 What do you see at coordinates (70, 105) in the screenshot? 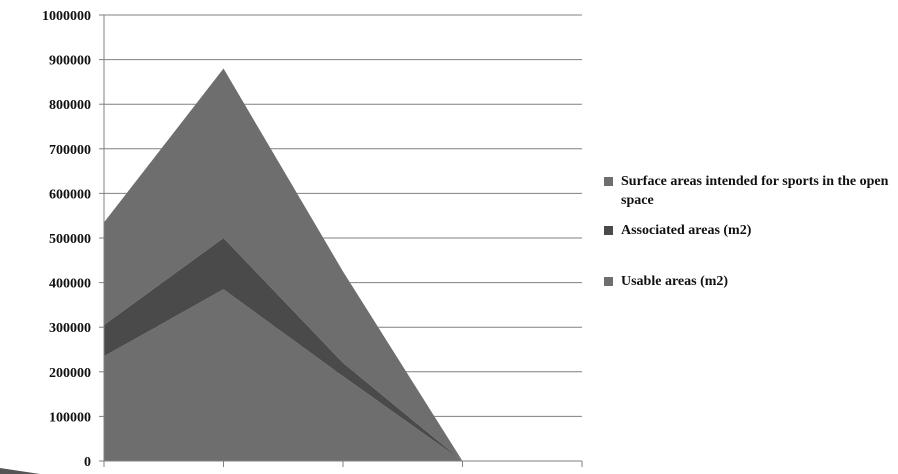
I see `y-tick-label: 800000` at bounding box center [70, 105].